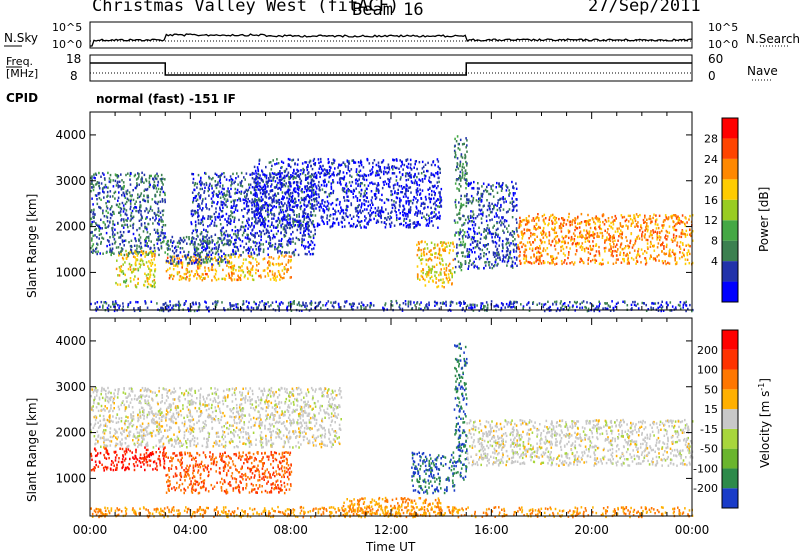 Image resolution: width=800 pixels, height=554 pixels. Describe the element at coordinates (711, 179) in the screenshot. I see `power-colorbar-tick: 20` at that location.